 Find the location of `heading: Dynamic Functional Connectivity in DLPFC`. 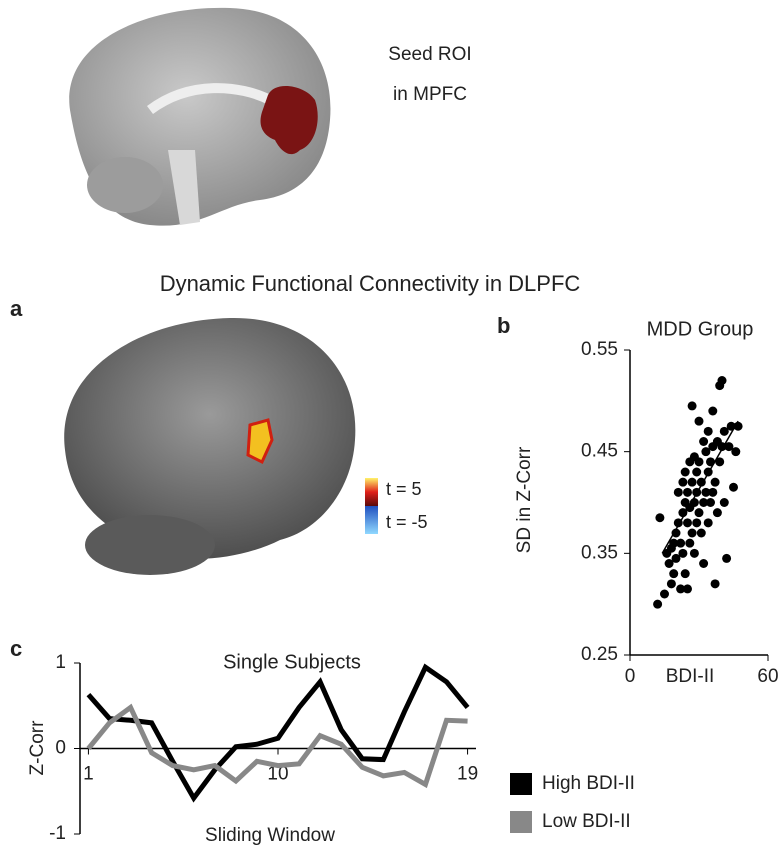

heading: Dynamic Functional Connectivity in DLPFC is located at coordinates (370, 283).